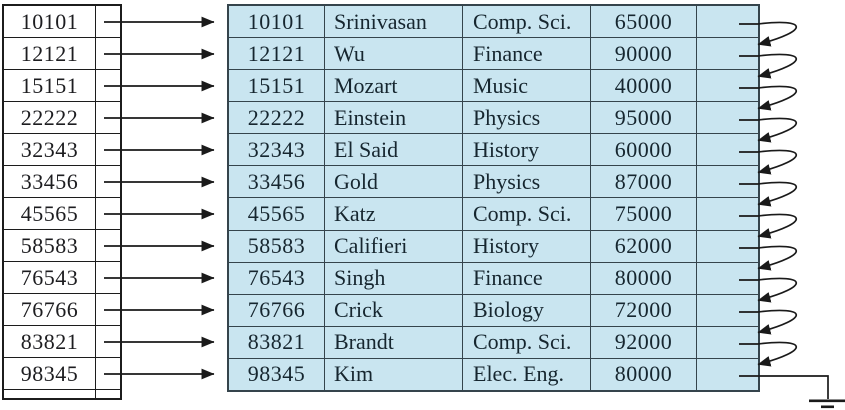 The width and height of the screenshot is (845, 410). What do you see at coordinates (50, 181) in the screenshot?
I see `index-key-cell: 33456` at bounding box center [50, 181].